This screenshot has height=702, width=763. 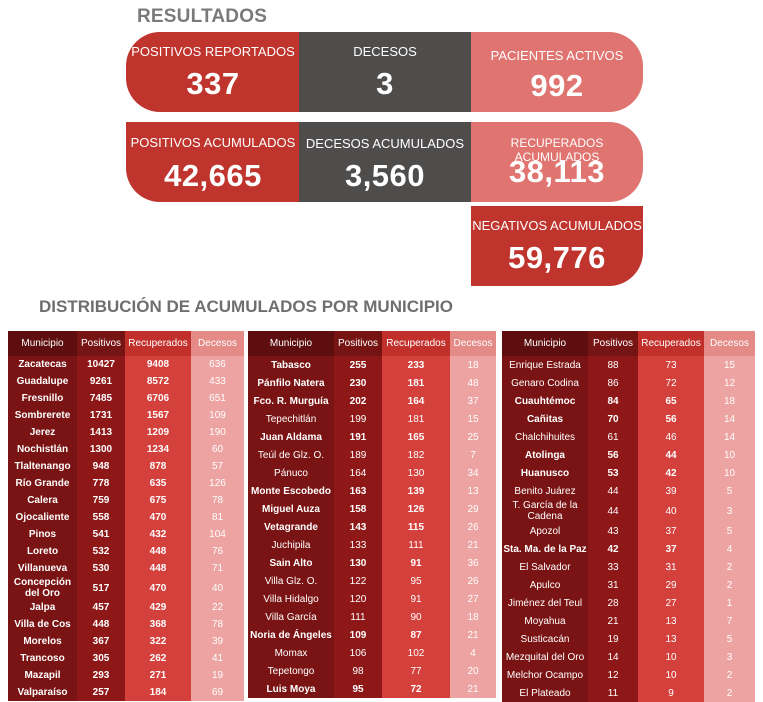 I want to click on table-row: Juchipila 133 111 21, so click(x=372, y=545).